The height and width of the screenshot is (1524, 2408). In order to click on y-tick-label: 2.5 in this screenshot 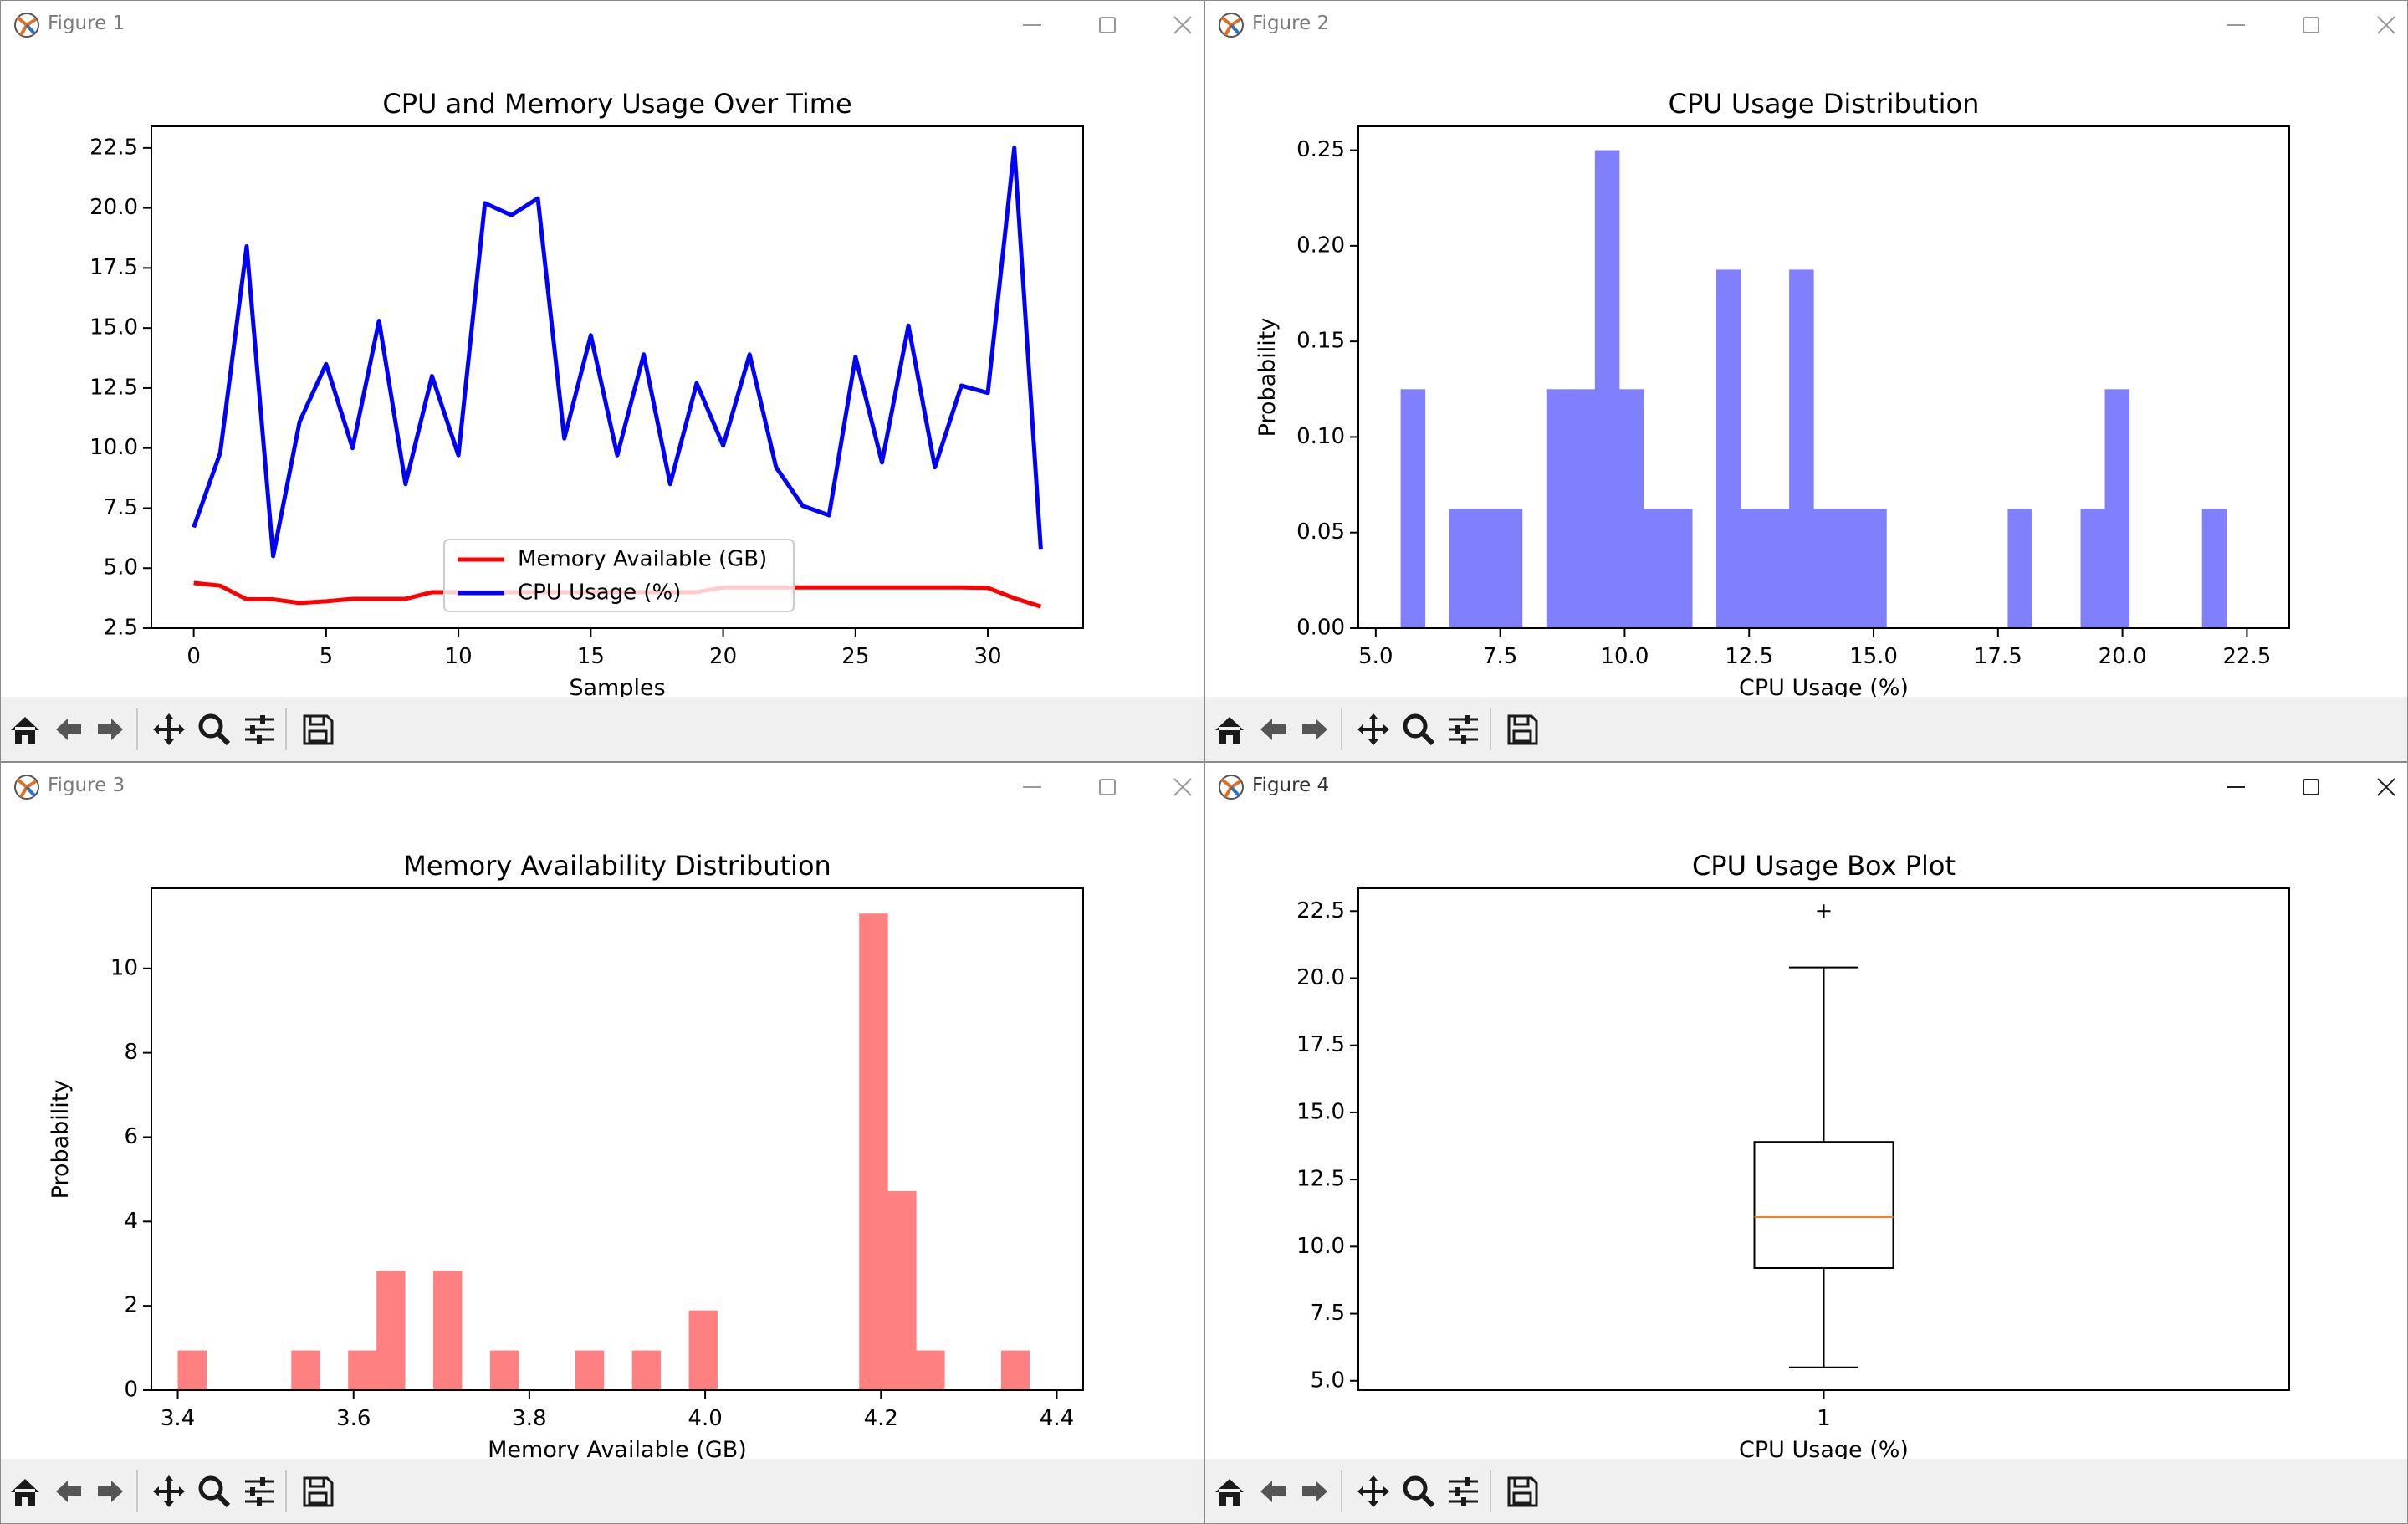, I will do `click(121, 628)`.